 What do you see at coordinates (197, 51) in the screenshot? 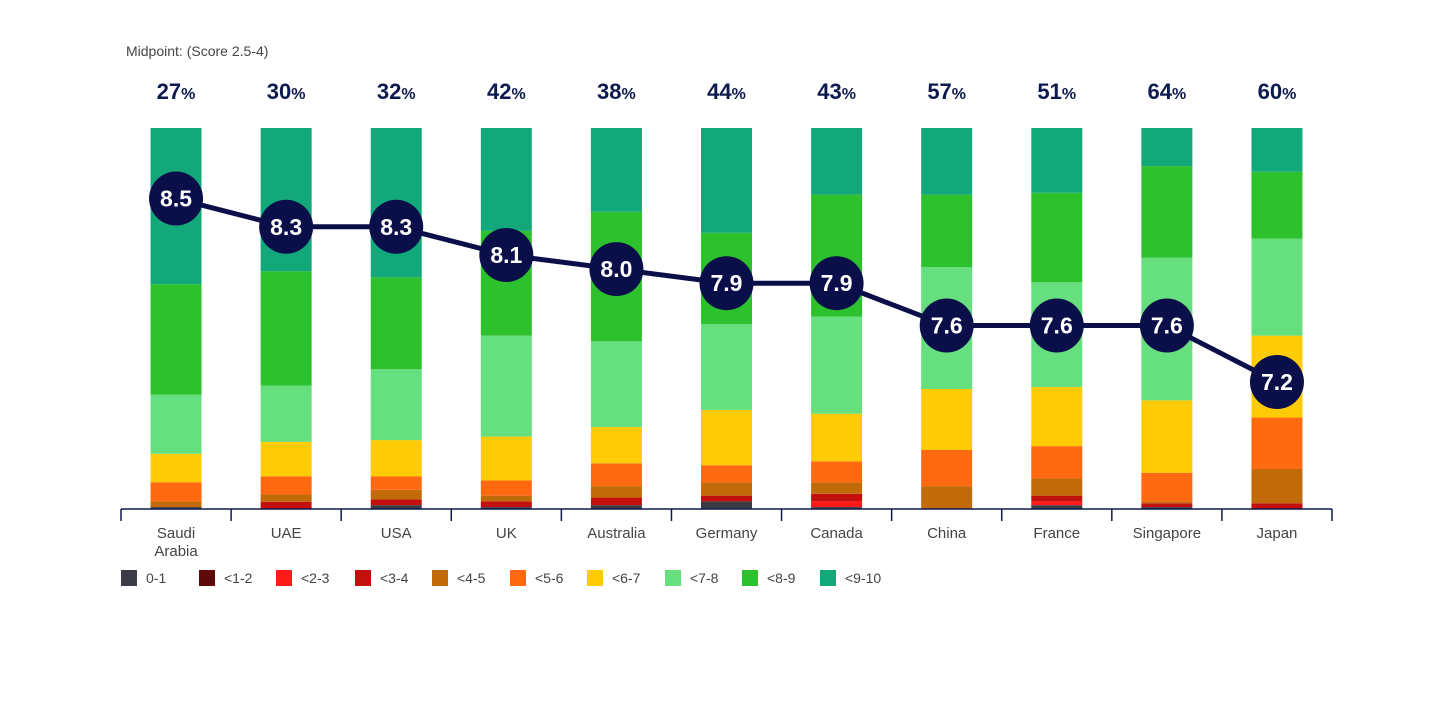
I see `midpoint-caption: Midpoint: (Score 2.5-4)` at bounding box center [197, 51].